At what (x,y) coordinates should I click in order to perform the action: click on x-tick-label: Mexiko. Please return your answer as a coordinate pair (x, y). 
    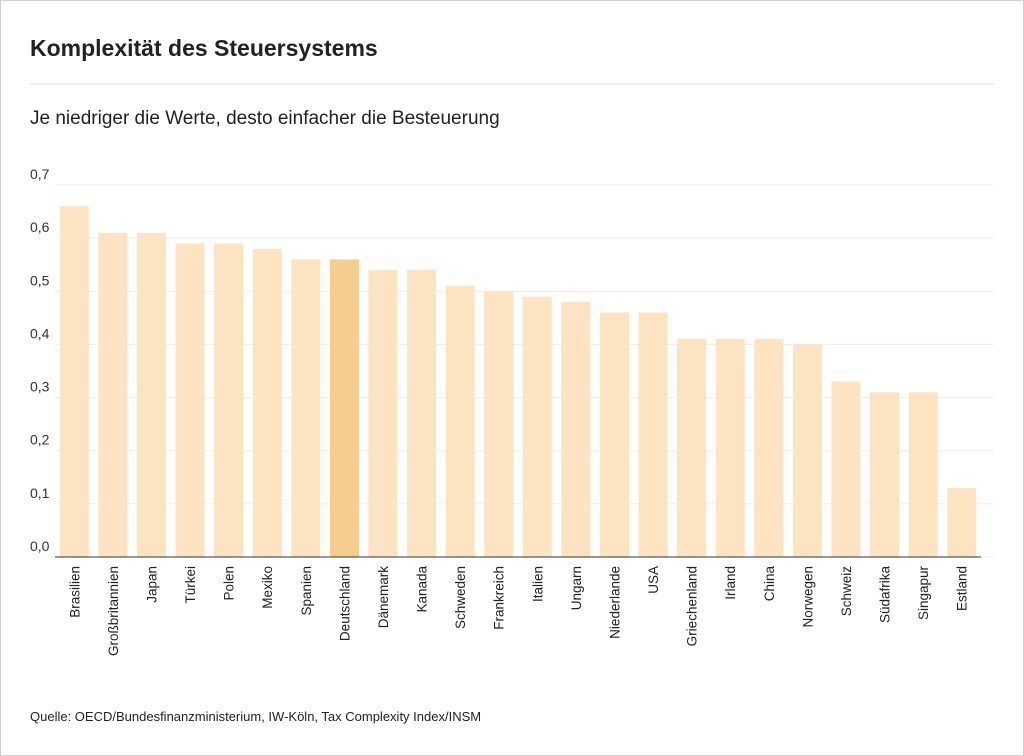
    Looking at the image, I should click on (267, 587).